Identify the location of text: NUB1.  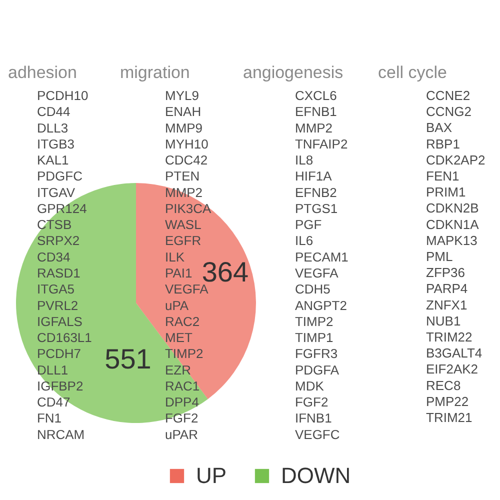
(443, 320).